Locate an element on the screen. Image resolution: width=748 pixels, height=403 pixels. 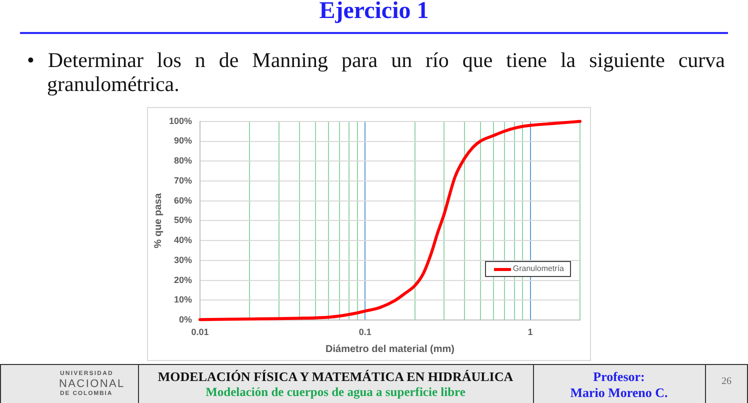
y-tick-label: 0% is located at coordinates (185, 319).